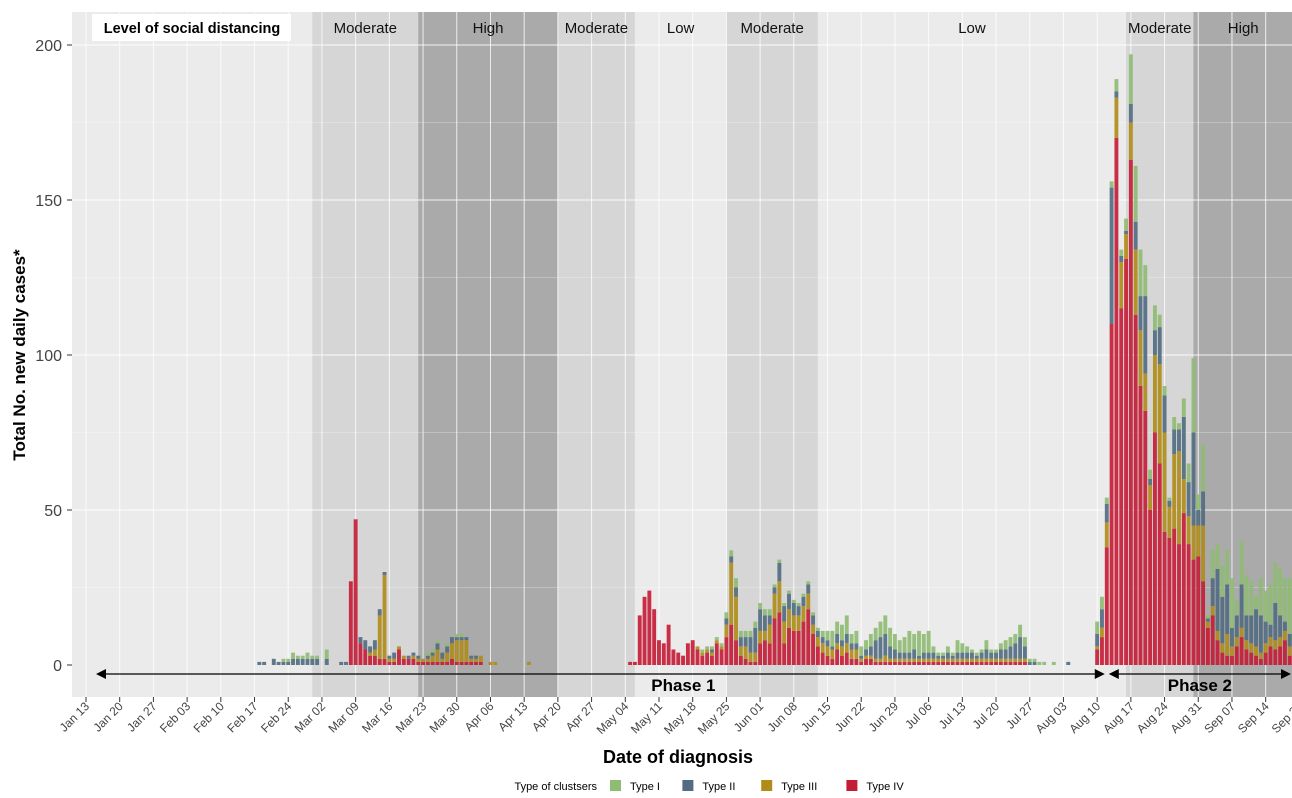 The width and height of the screenshot is (1292, 798). Describe the element at coordinates (101, 674) in the screenshot. I see `phase-arrow-head-left` at that location.